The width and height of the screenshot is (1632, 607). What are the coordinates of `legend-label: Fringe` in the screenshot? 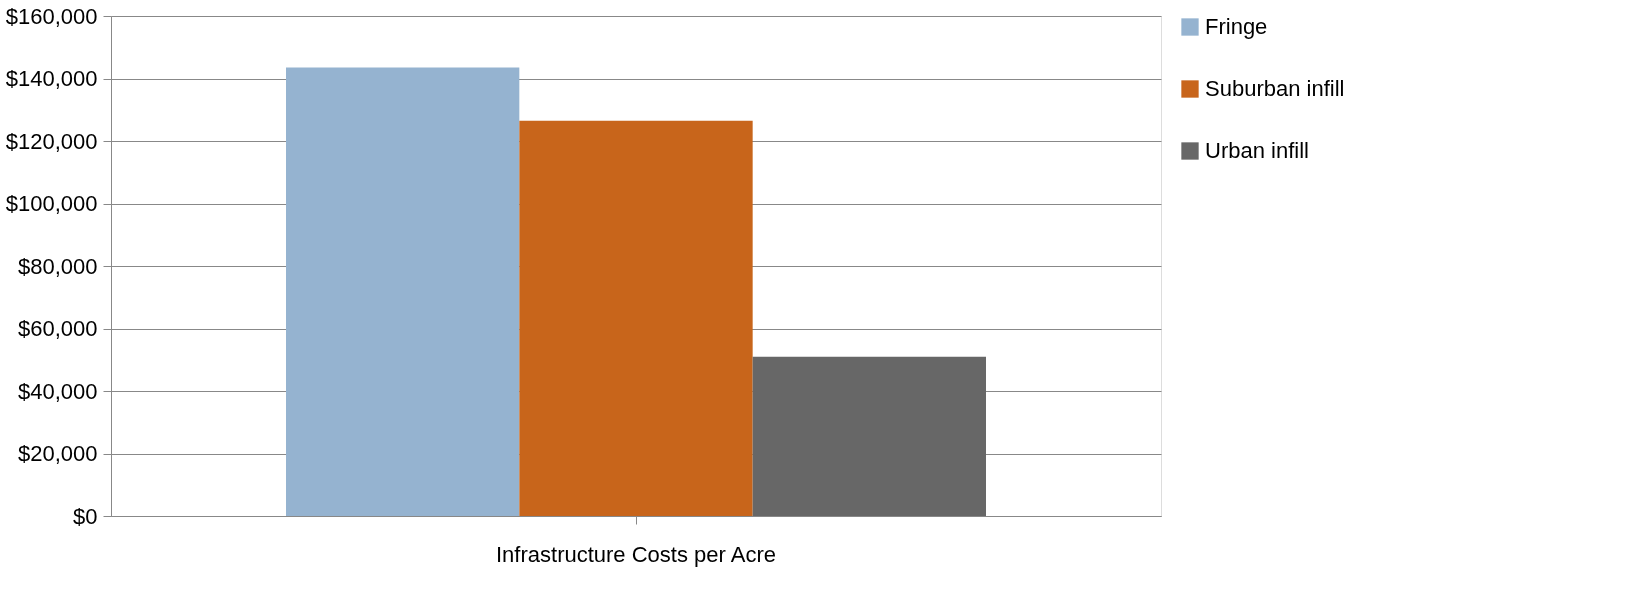 It's located at (1236, 26).